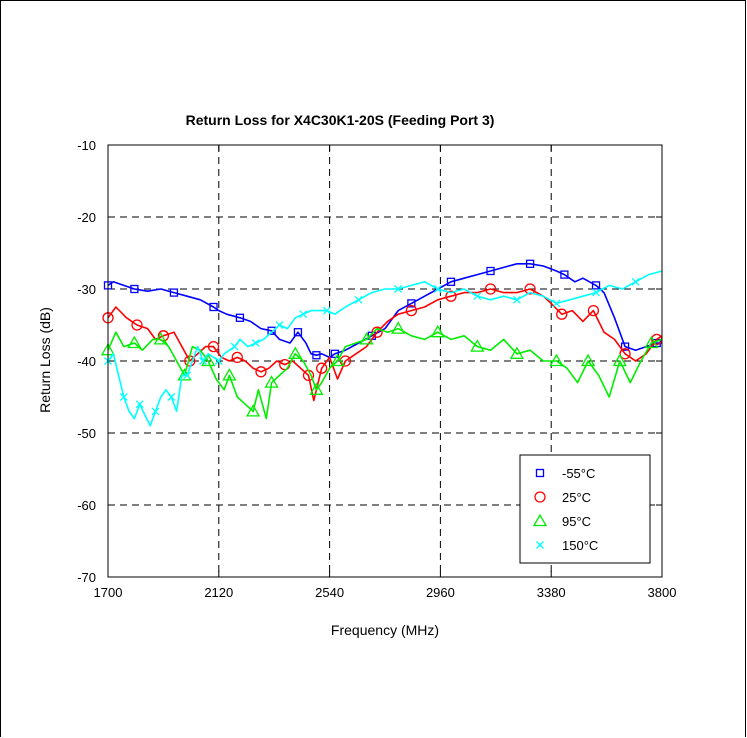 This screenshot has width=747, height=738. Describe the element at coordinates (385, 373) in the screenshot. I see `series-line-95c` at that location.